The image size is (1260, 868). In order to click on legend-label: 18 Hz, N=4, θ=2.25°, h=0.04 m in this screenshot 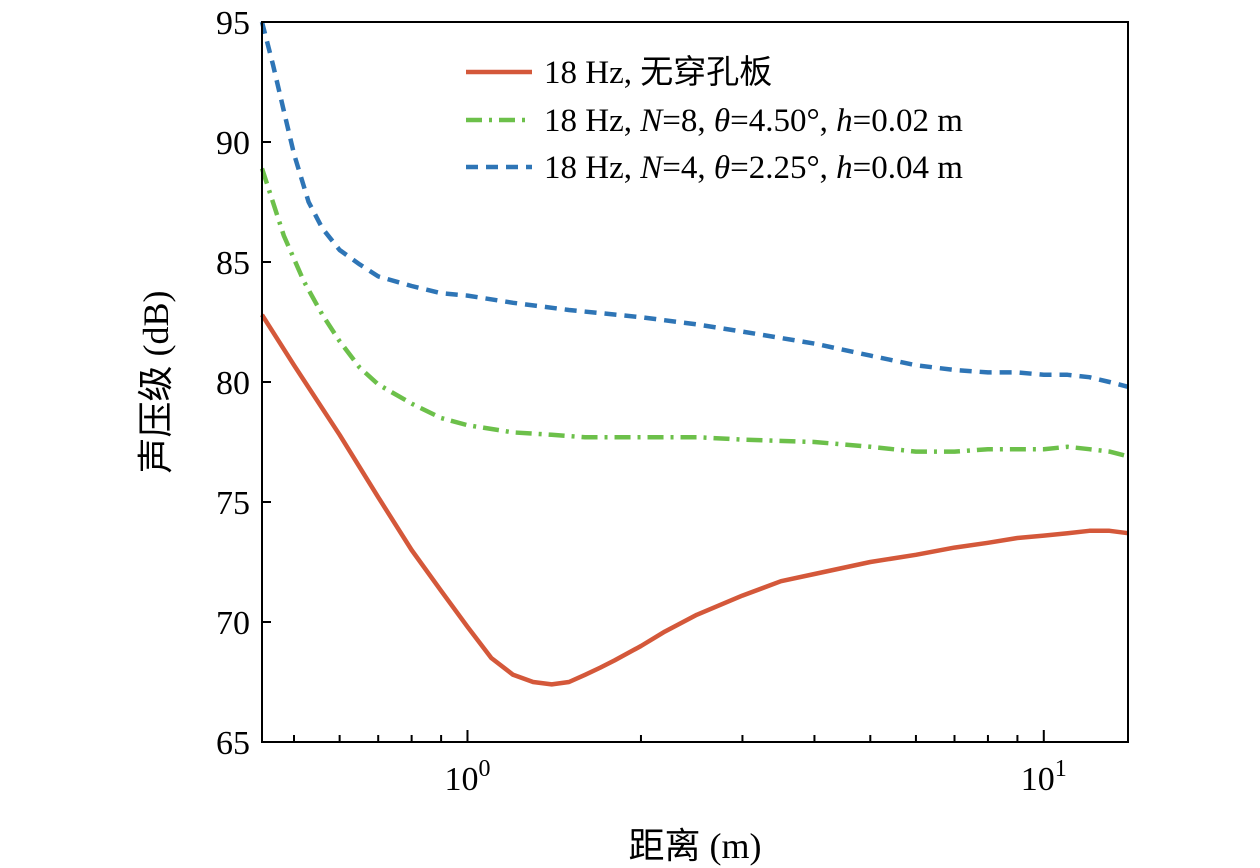, I will do `click(753, 168)`.